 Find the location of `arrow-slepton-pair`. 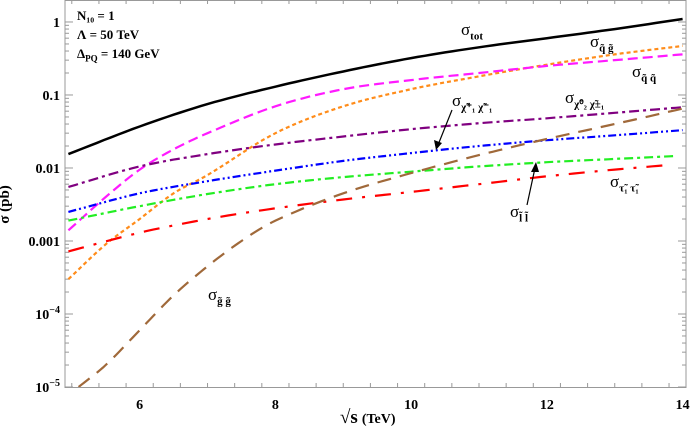

arrow-slepton-pair is located at coordinates (531, 186).